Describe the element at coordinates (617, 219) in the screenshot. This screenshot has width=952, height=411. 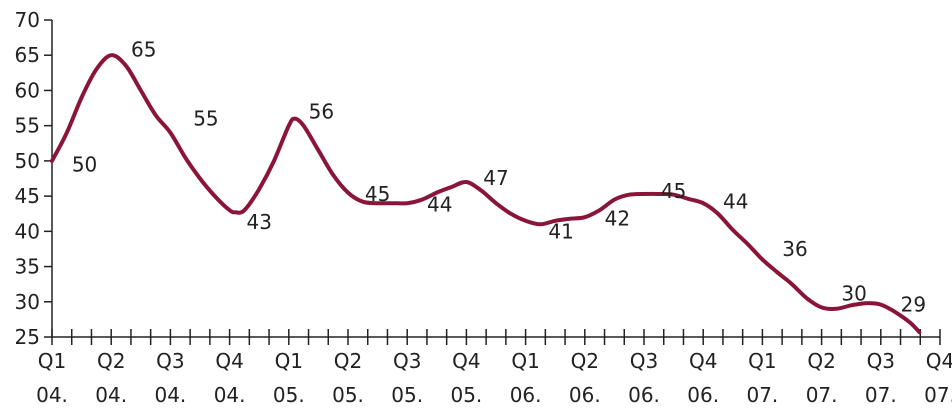
I see `data-label: 42` at that location.